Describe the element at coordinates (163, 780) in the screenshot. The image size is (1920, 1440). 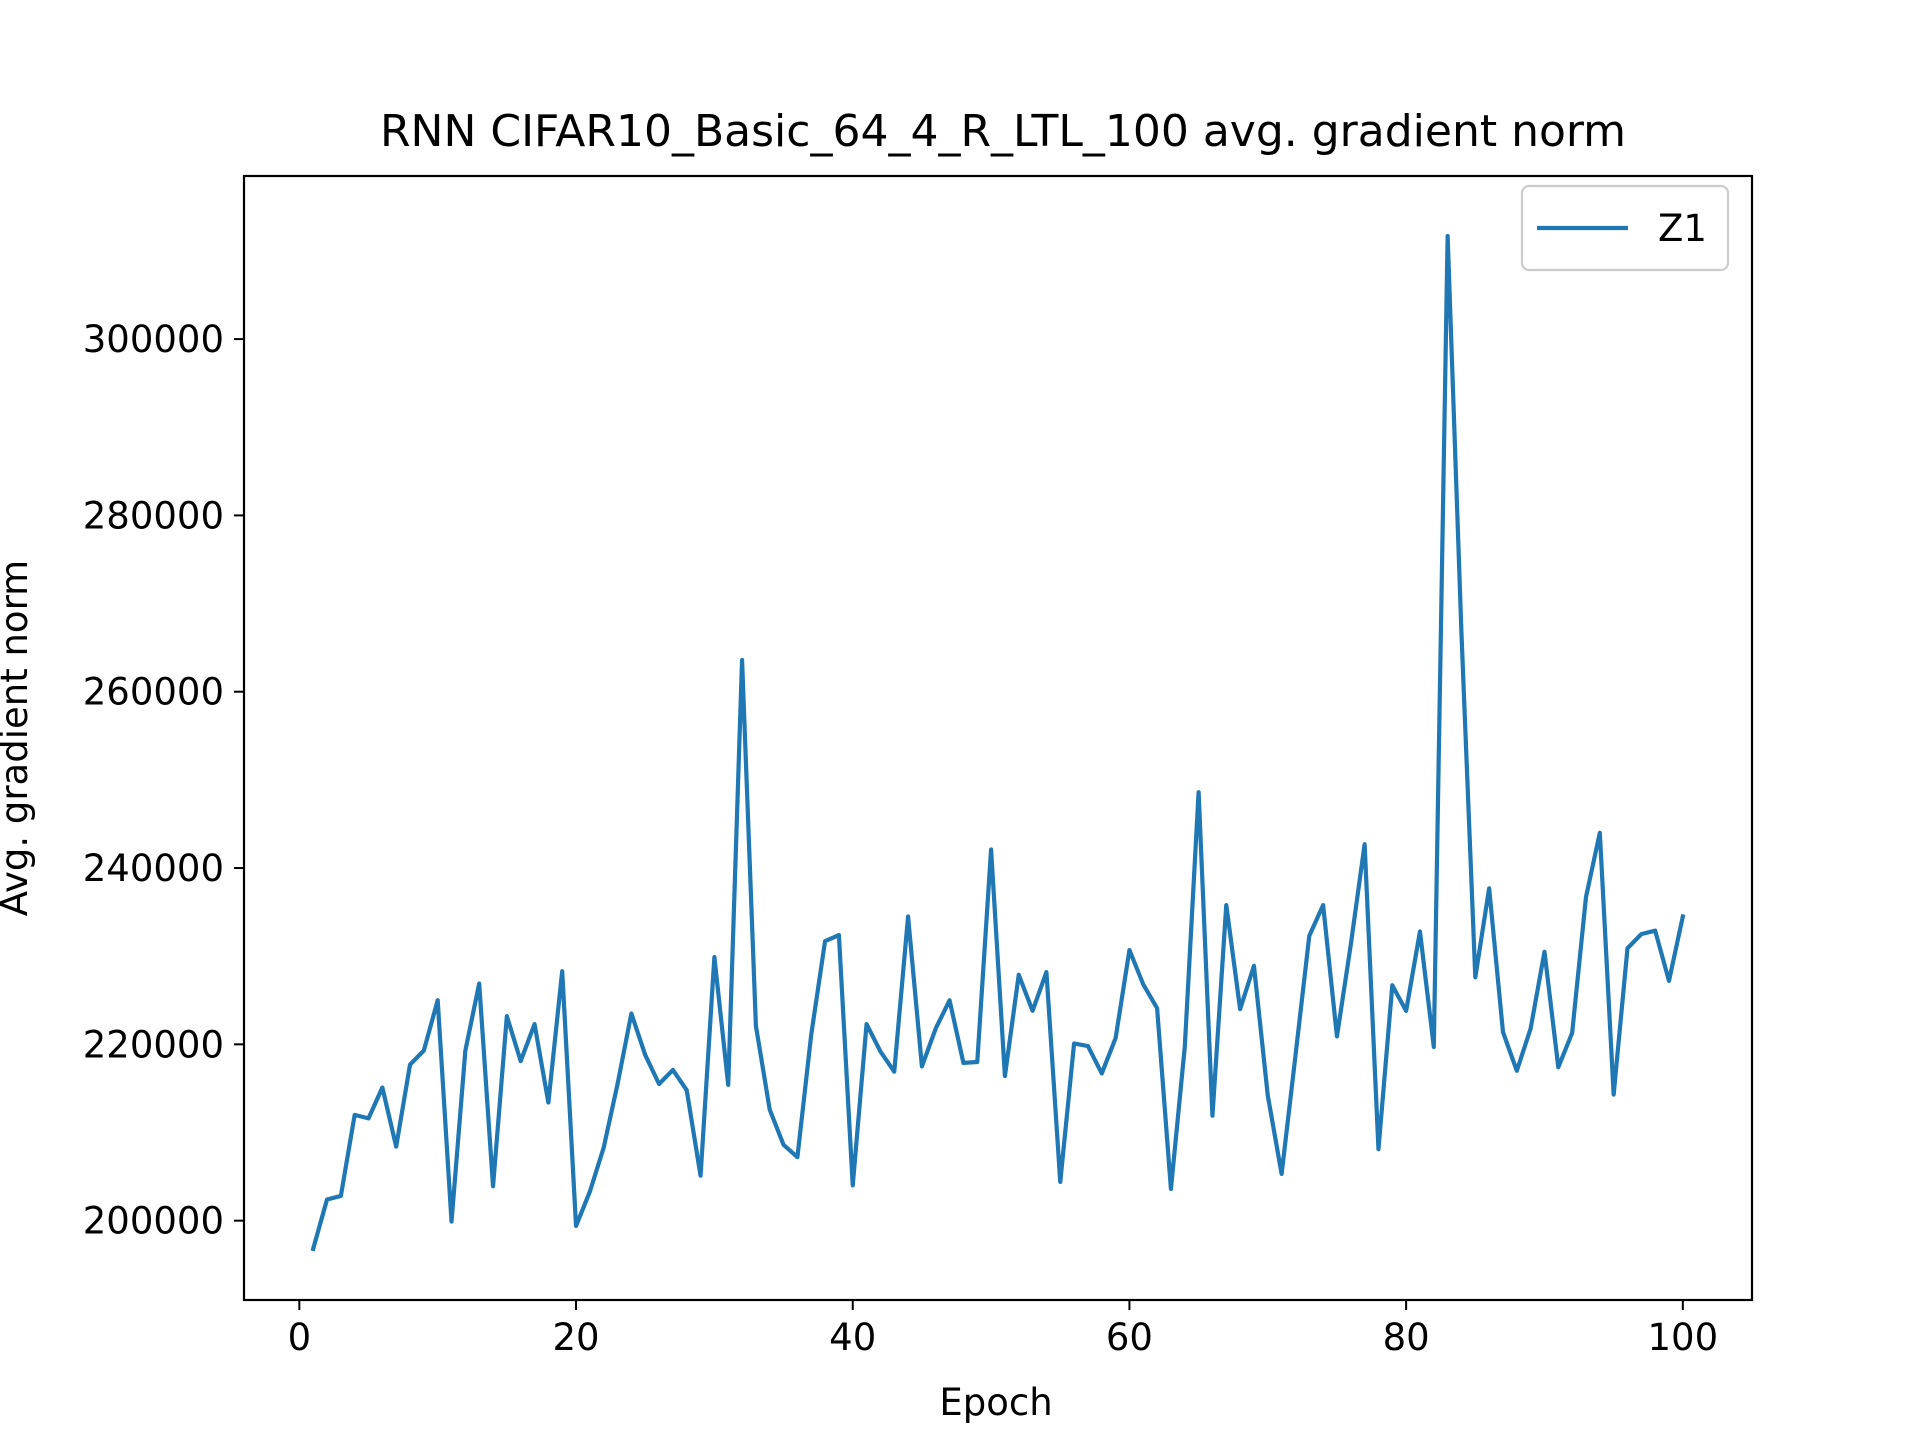
I see `y-axis: 200000 220000 240000 260000 280000 300000` at that location.